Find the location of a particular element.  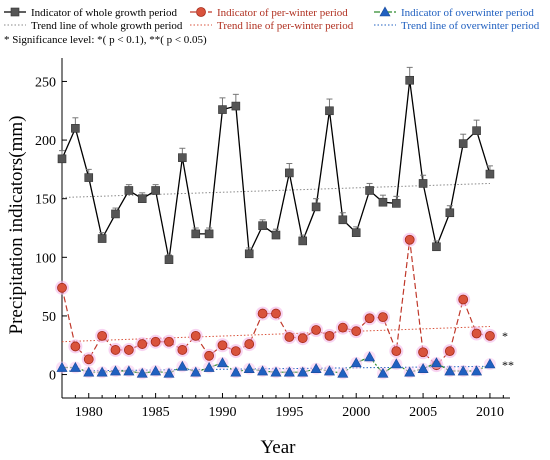

x-tick-label: 1980 is located at coordinates (89, 412).